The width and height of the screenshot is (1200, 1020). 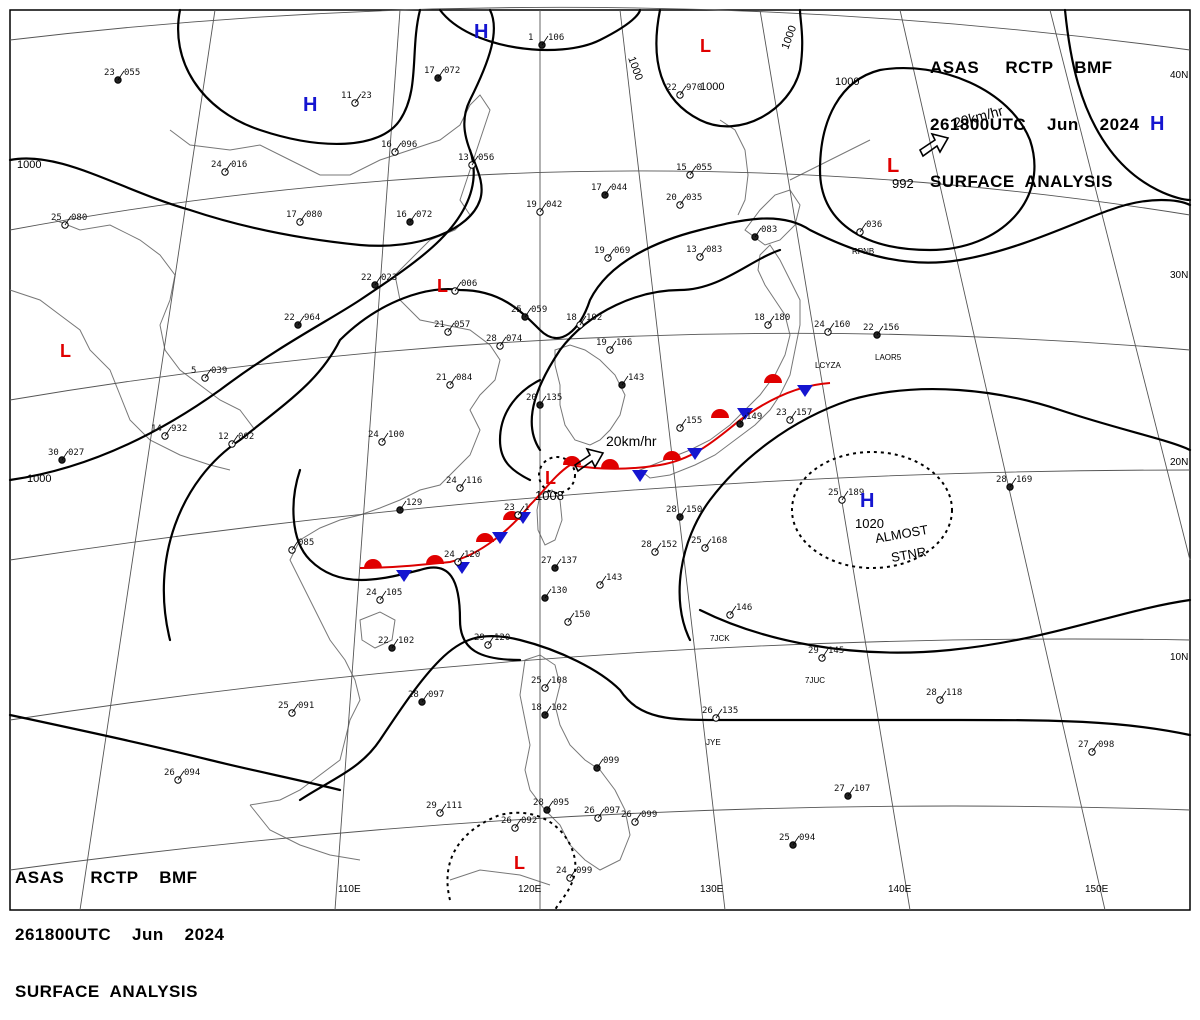 I want to click on station-pressure: 150, so click(x=694, y=510).